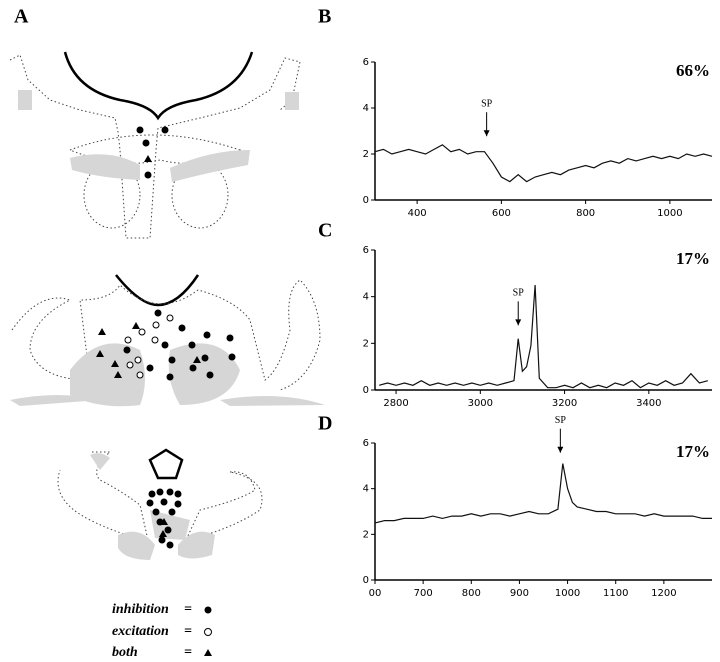 This screenshot has height=662, width=720. I want to click on legend: inhibition = excitation = both =, so click(162, 631).